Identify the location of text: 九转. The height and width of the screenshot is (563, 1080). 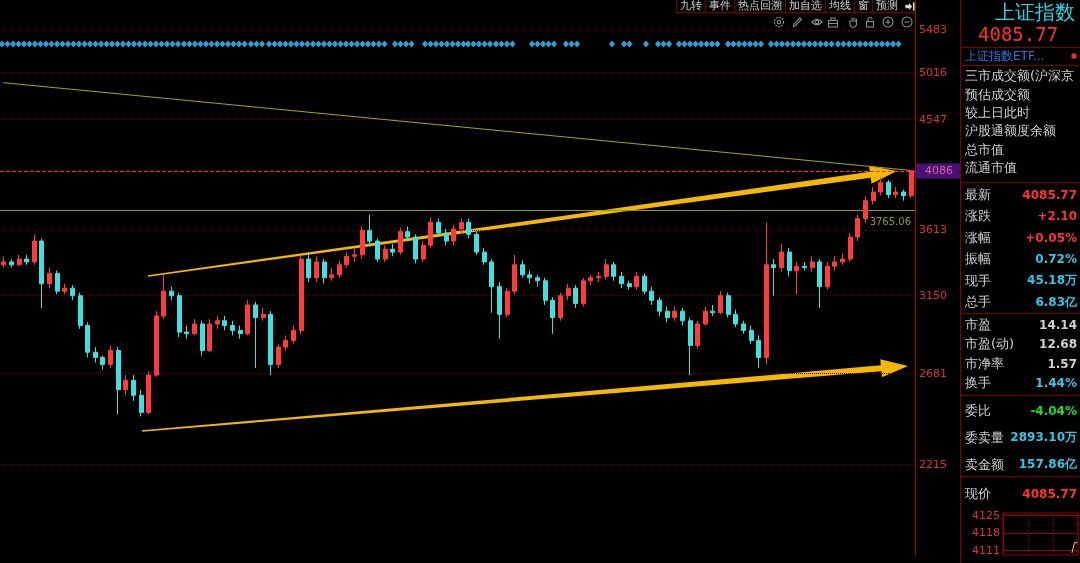
(690, 6).